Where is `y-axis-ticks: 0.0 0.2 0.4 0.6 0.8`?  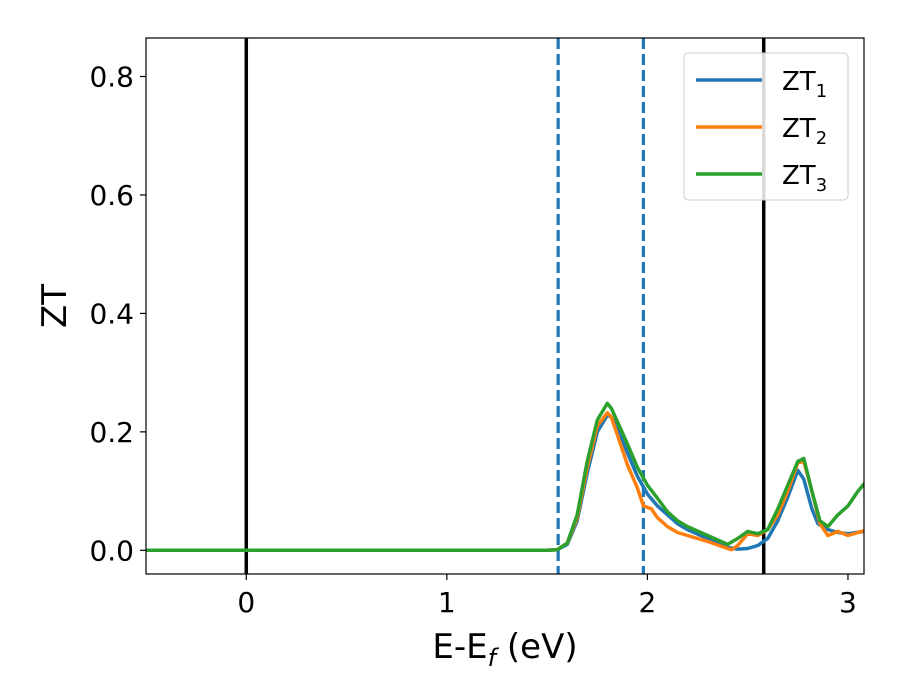
y-axis-ticks: 0.0 0.2 0.4 0.6 0.8 is located at coordinates (117, 313).